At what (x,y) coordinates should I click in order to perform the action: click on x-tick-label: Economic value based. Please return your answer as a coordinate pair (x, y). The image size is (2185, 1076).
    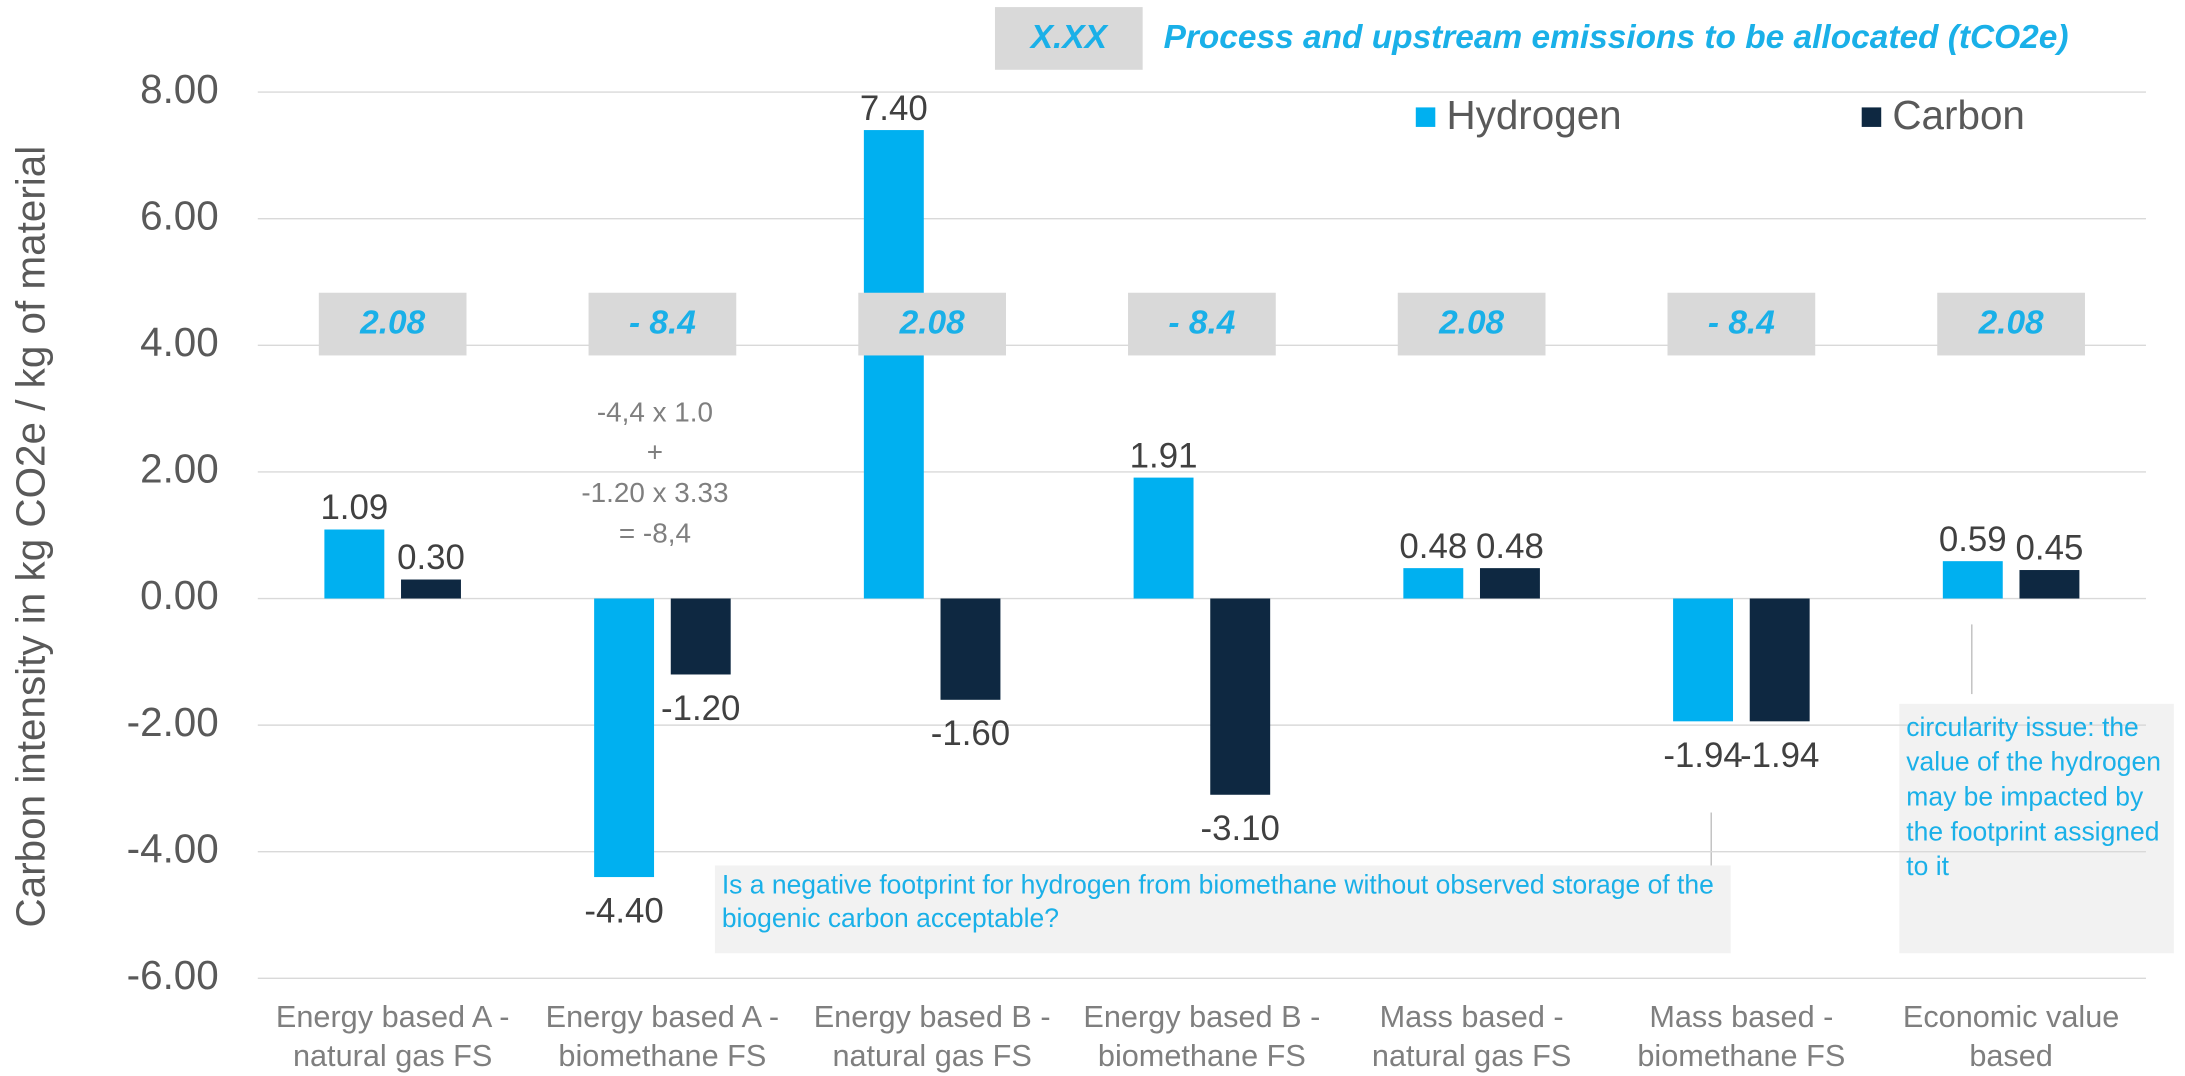
    Looking at the image, I should click on (2011, 1036).